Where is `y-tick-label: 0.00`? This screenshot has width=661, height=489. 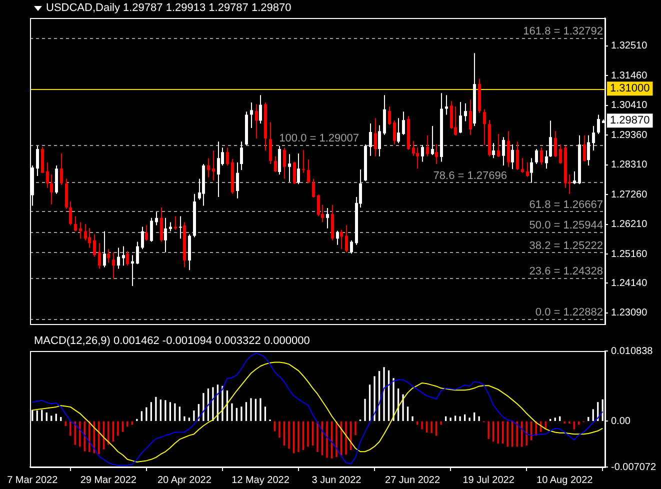 y-tick-label: 0.00 is located at coordinates (621, 421).